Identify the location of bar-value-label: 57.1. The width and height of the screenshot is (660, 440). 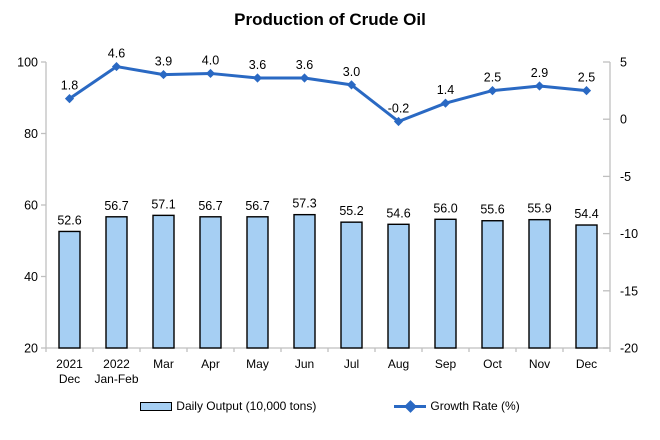
(163, 204).